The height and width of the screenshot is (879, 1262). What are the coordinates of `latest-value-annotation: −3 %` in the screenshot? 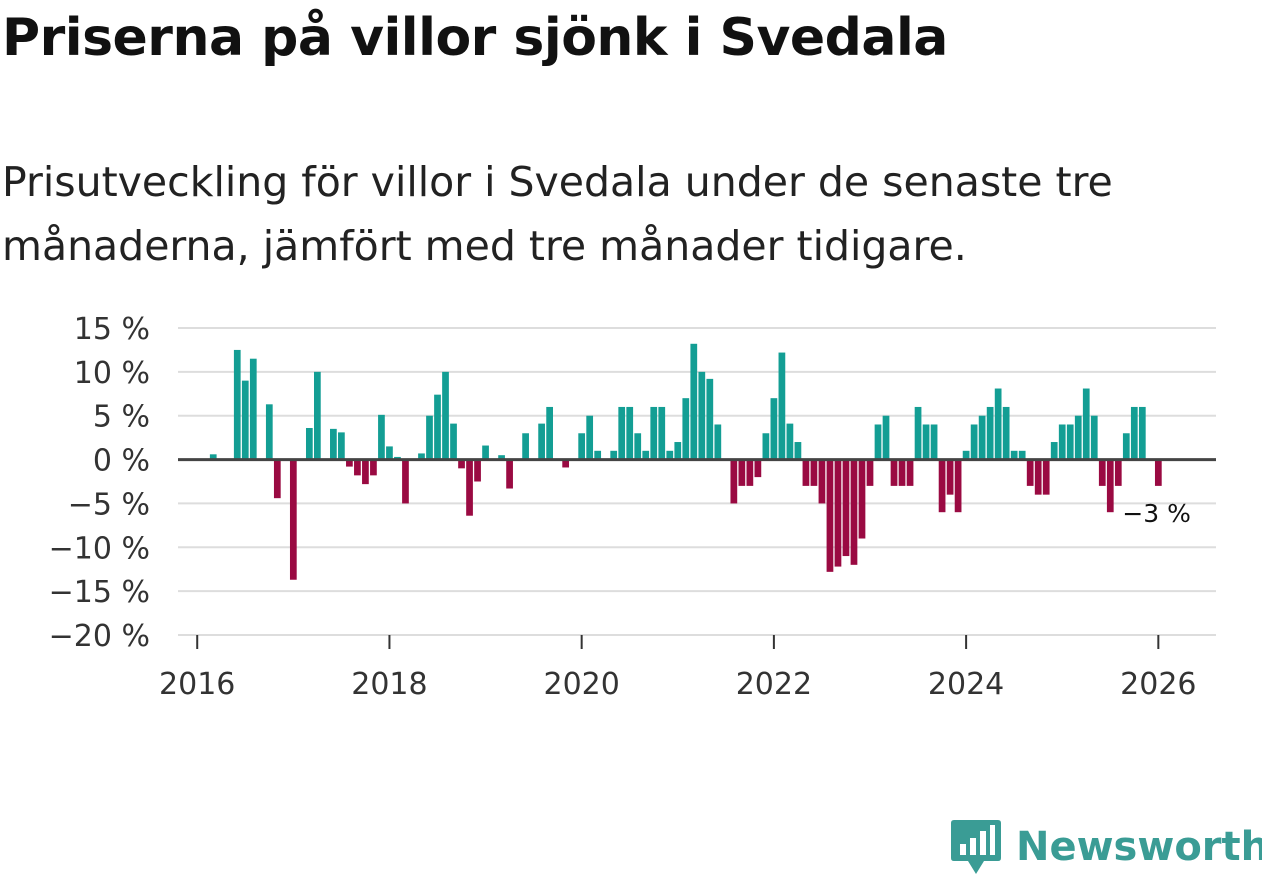 It's located at (1156, 513).